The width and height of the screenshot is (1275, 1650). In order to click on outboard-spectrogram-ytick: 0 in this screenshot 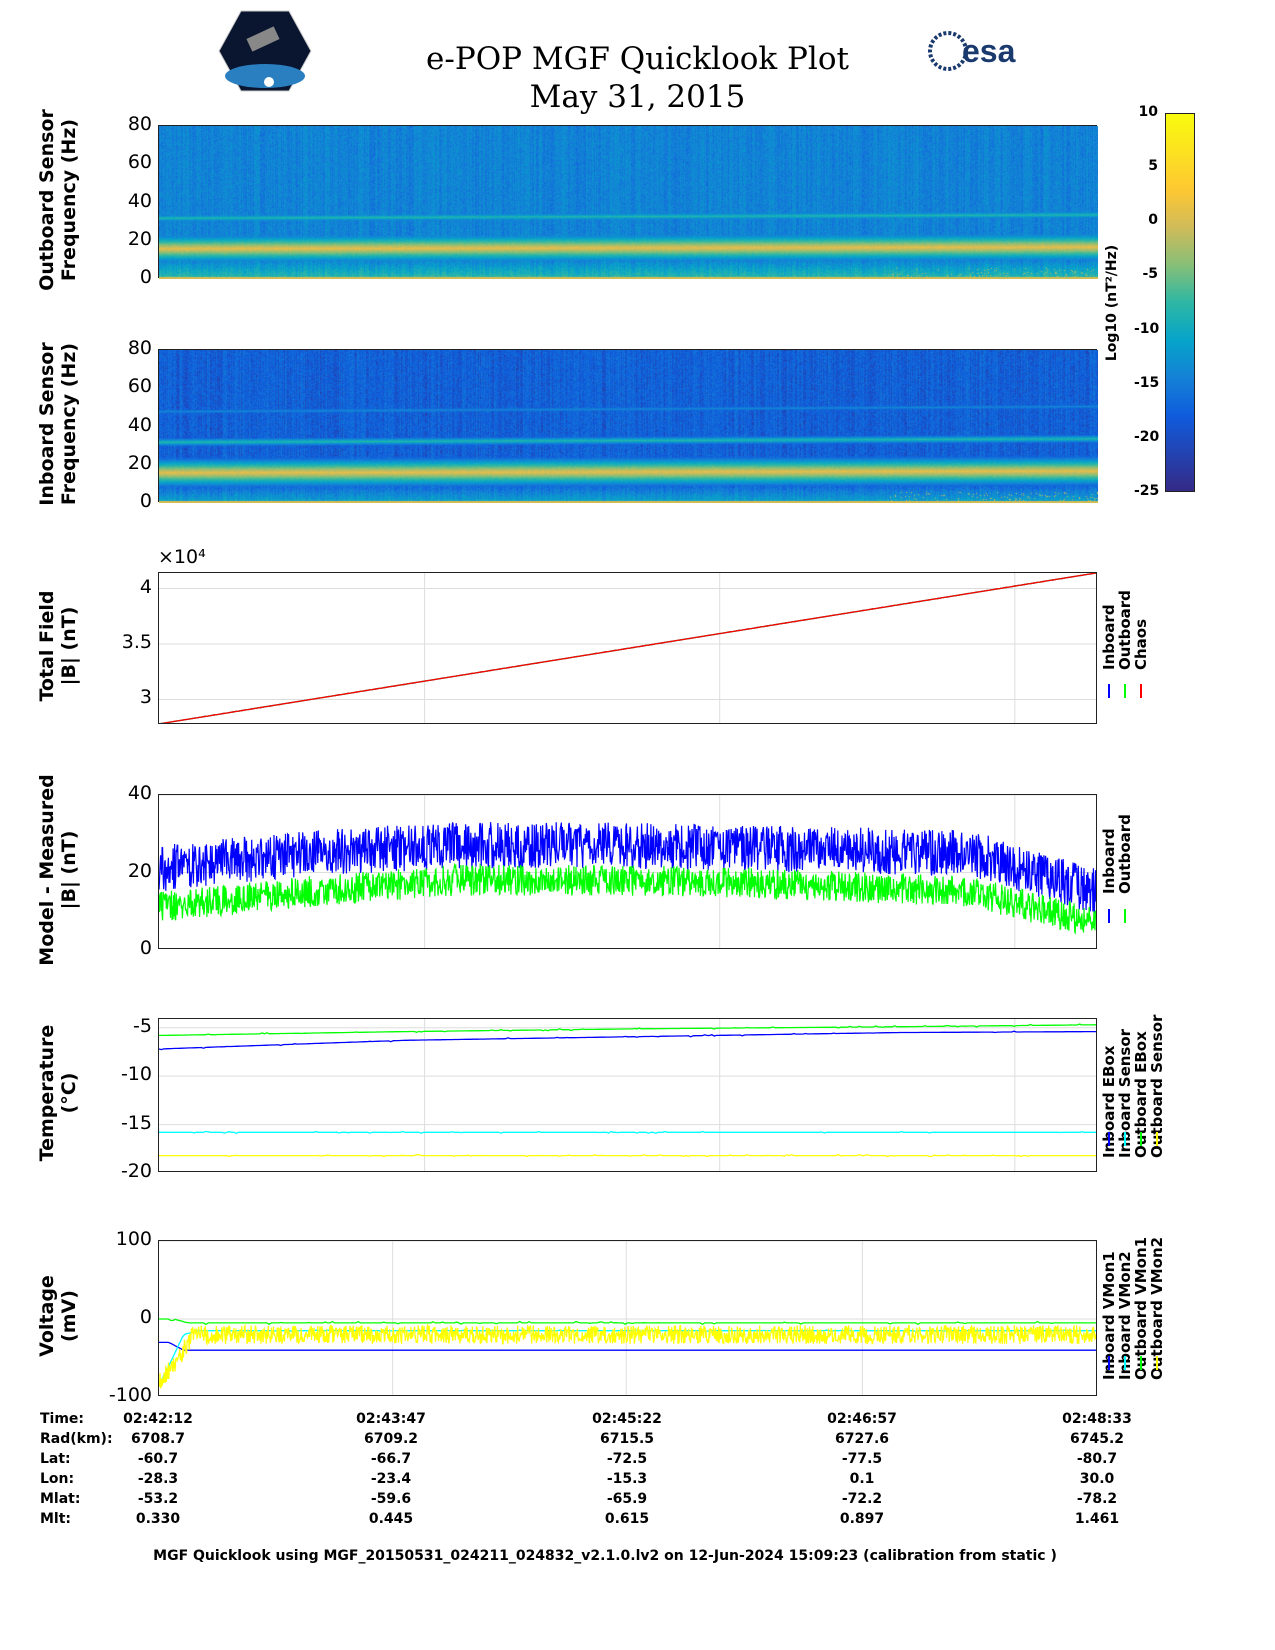, I will do `click(145, 277)`.